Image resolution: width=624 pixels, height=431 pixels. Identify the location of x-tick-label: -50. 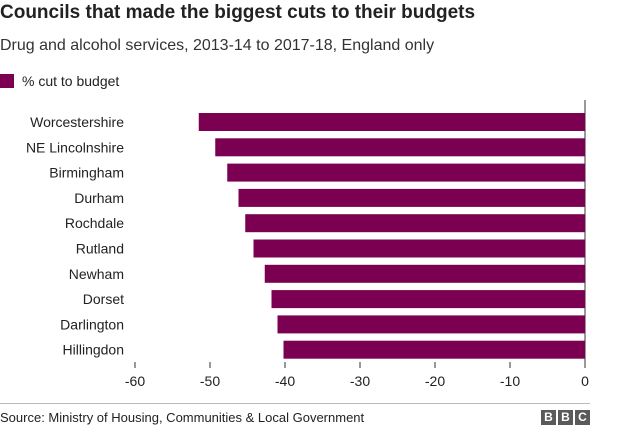
(210, 381).